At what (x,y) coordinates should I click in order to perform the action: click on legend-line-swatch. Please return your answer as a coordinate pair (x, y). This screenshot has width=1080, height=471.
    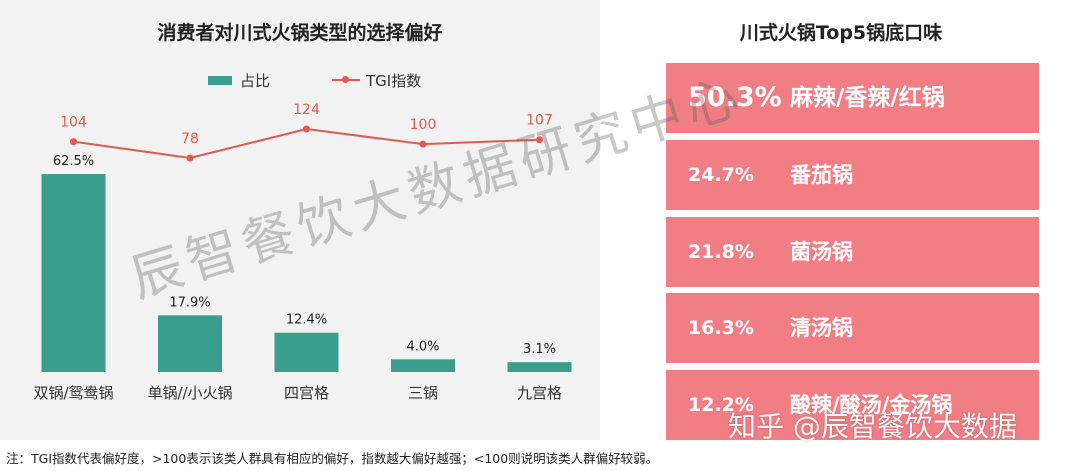
    Looking at the image, I should click on (346, 80).